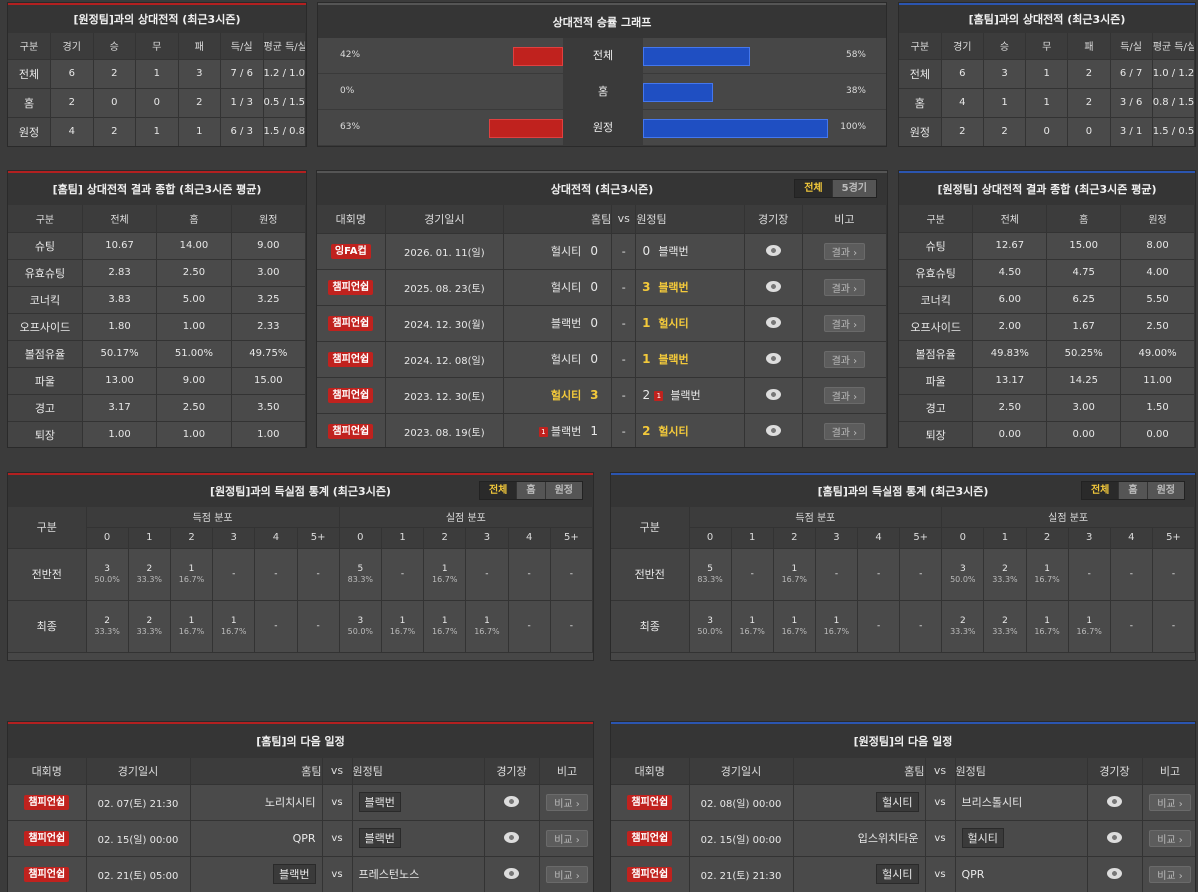 This screenshot has height=892, width=1198. I want to click on away-team-cell: 블랙번, so click(418, 838).